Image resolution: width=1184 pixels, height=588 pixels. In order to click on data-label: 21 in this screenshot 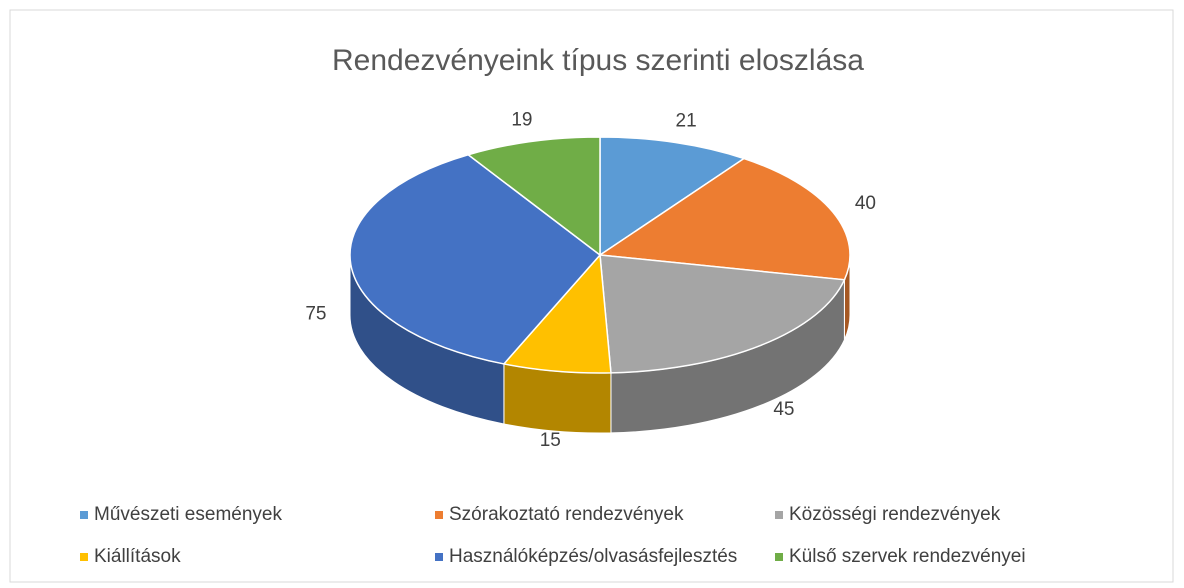, I will do `click(686, 121)`.